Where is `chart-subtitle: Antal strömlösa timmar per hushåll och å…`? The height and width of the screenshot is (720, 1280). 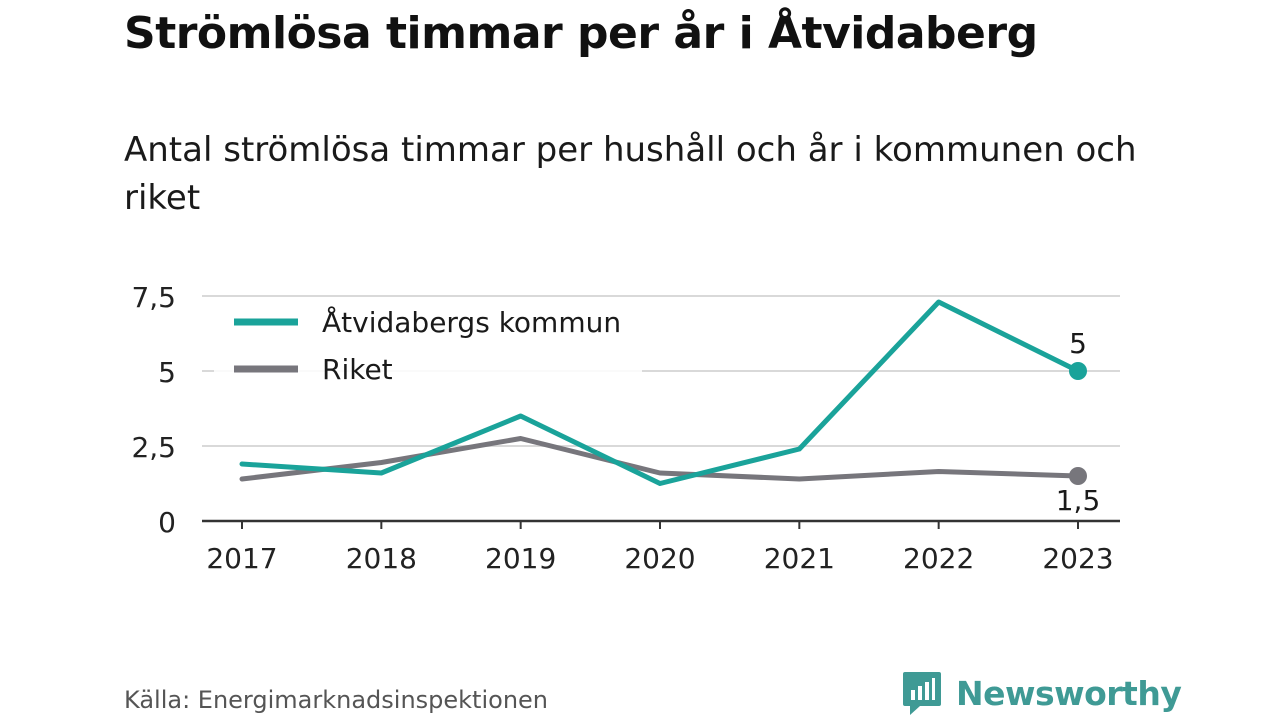
chart-subtitle: Antal strömlösa timmar per hushåll och å… is located at coordinates (630, 174).